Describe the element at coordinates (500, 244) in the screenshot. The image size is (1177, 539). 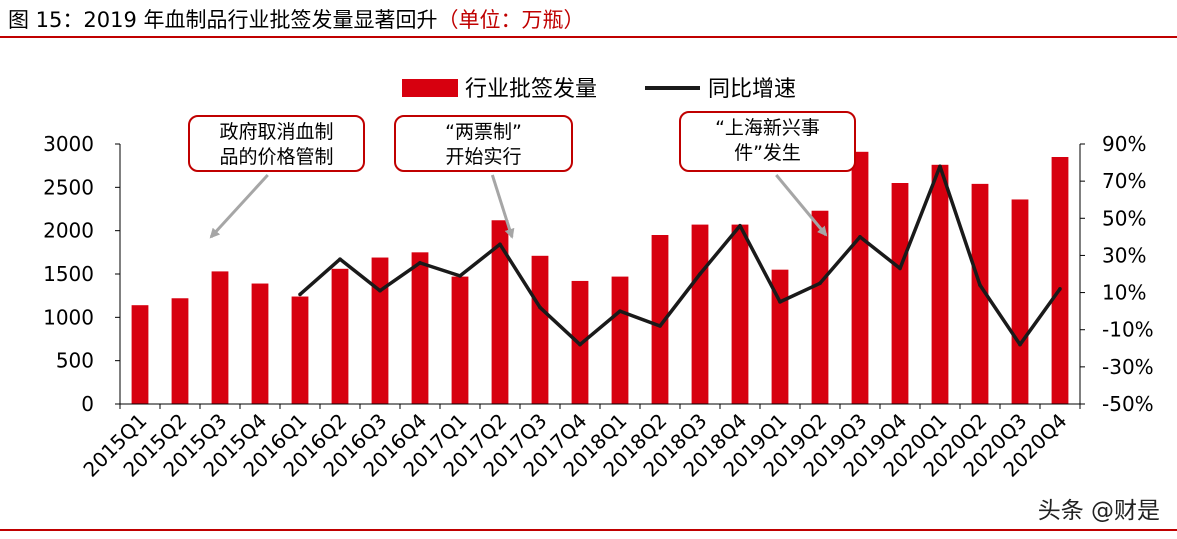
I see `growth-point-2017Q2` at that location.